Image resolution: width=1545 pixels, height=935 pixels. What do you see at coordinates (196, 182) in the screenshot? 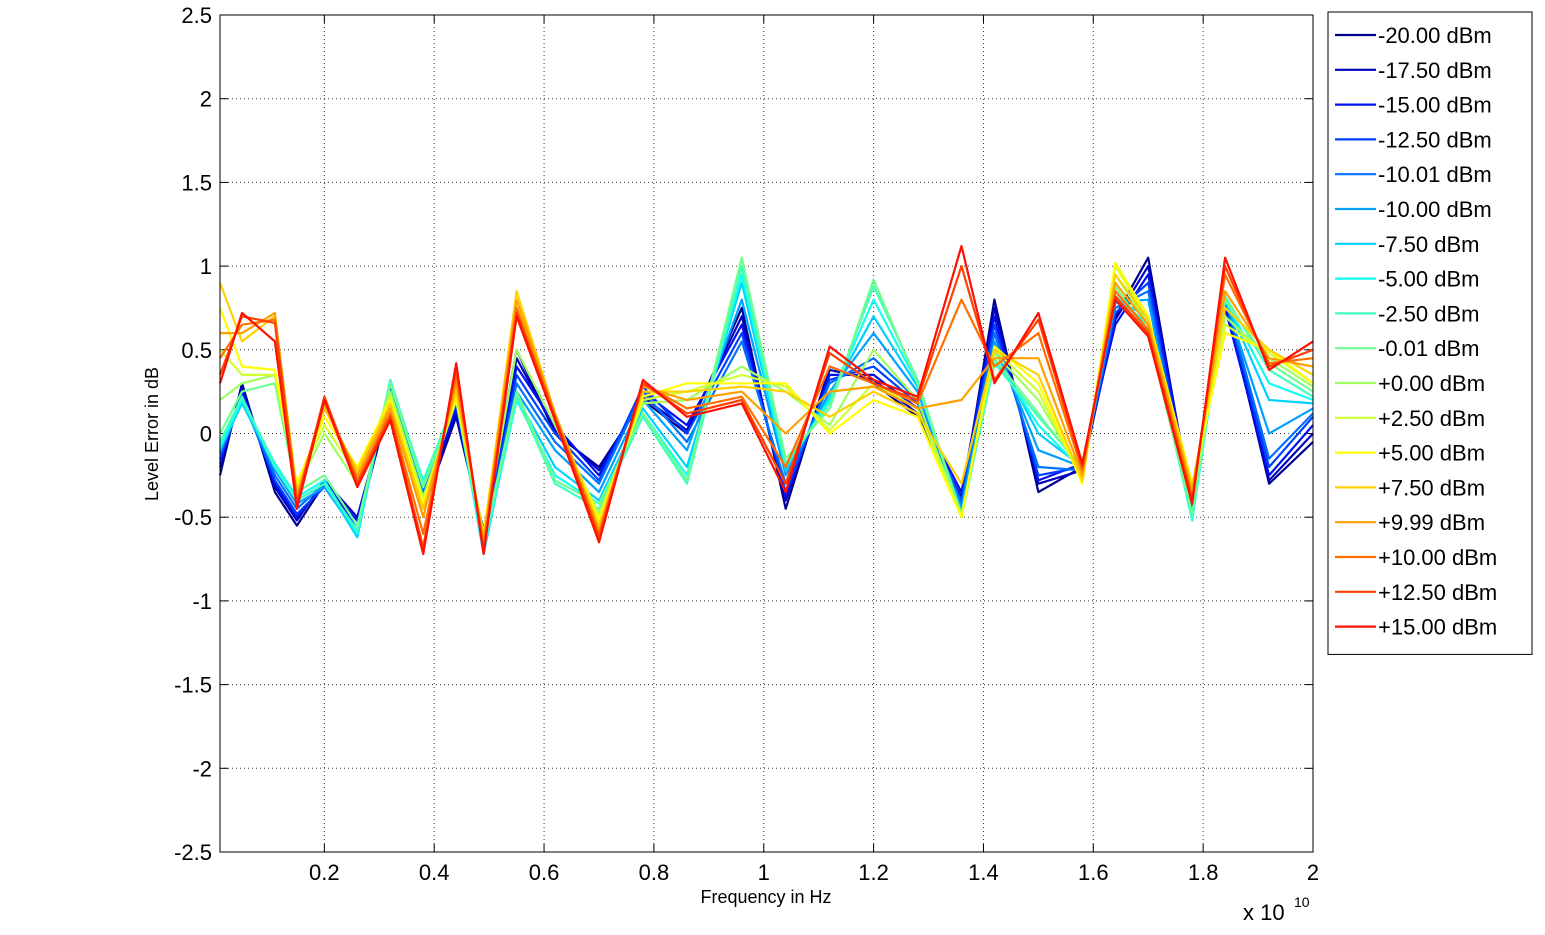
I see `y-tick-label: 1.5` at bounding box center [196, 182].